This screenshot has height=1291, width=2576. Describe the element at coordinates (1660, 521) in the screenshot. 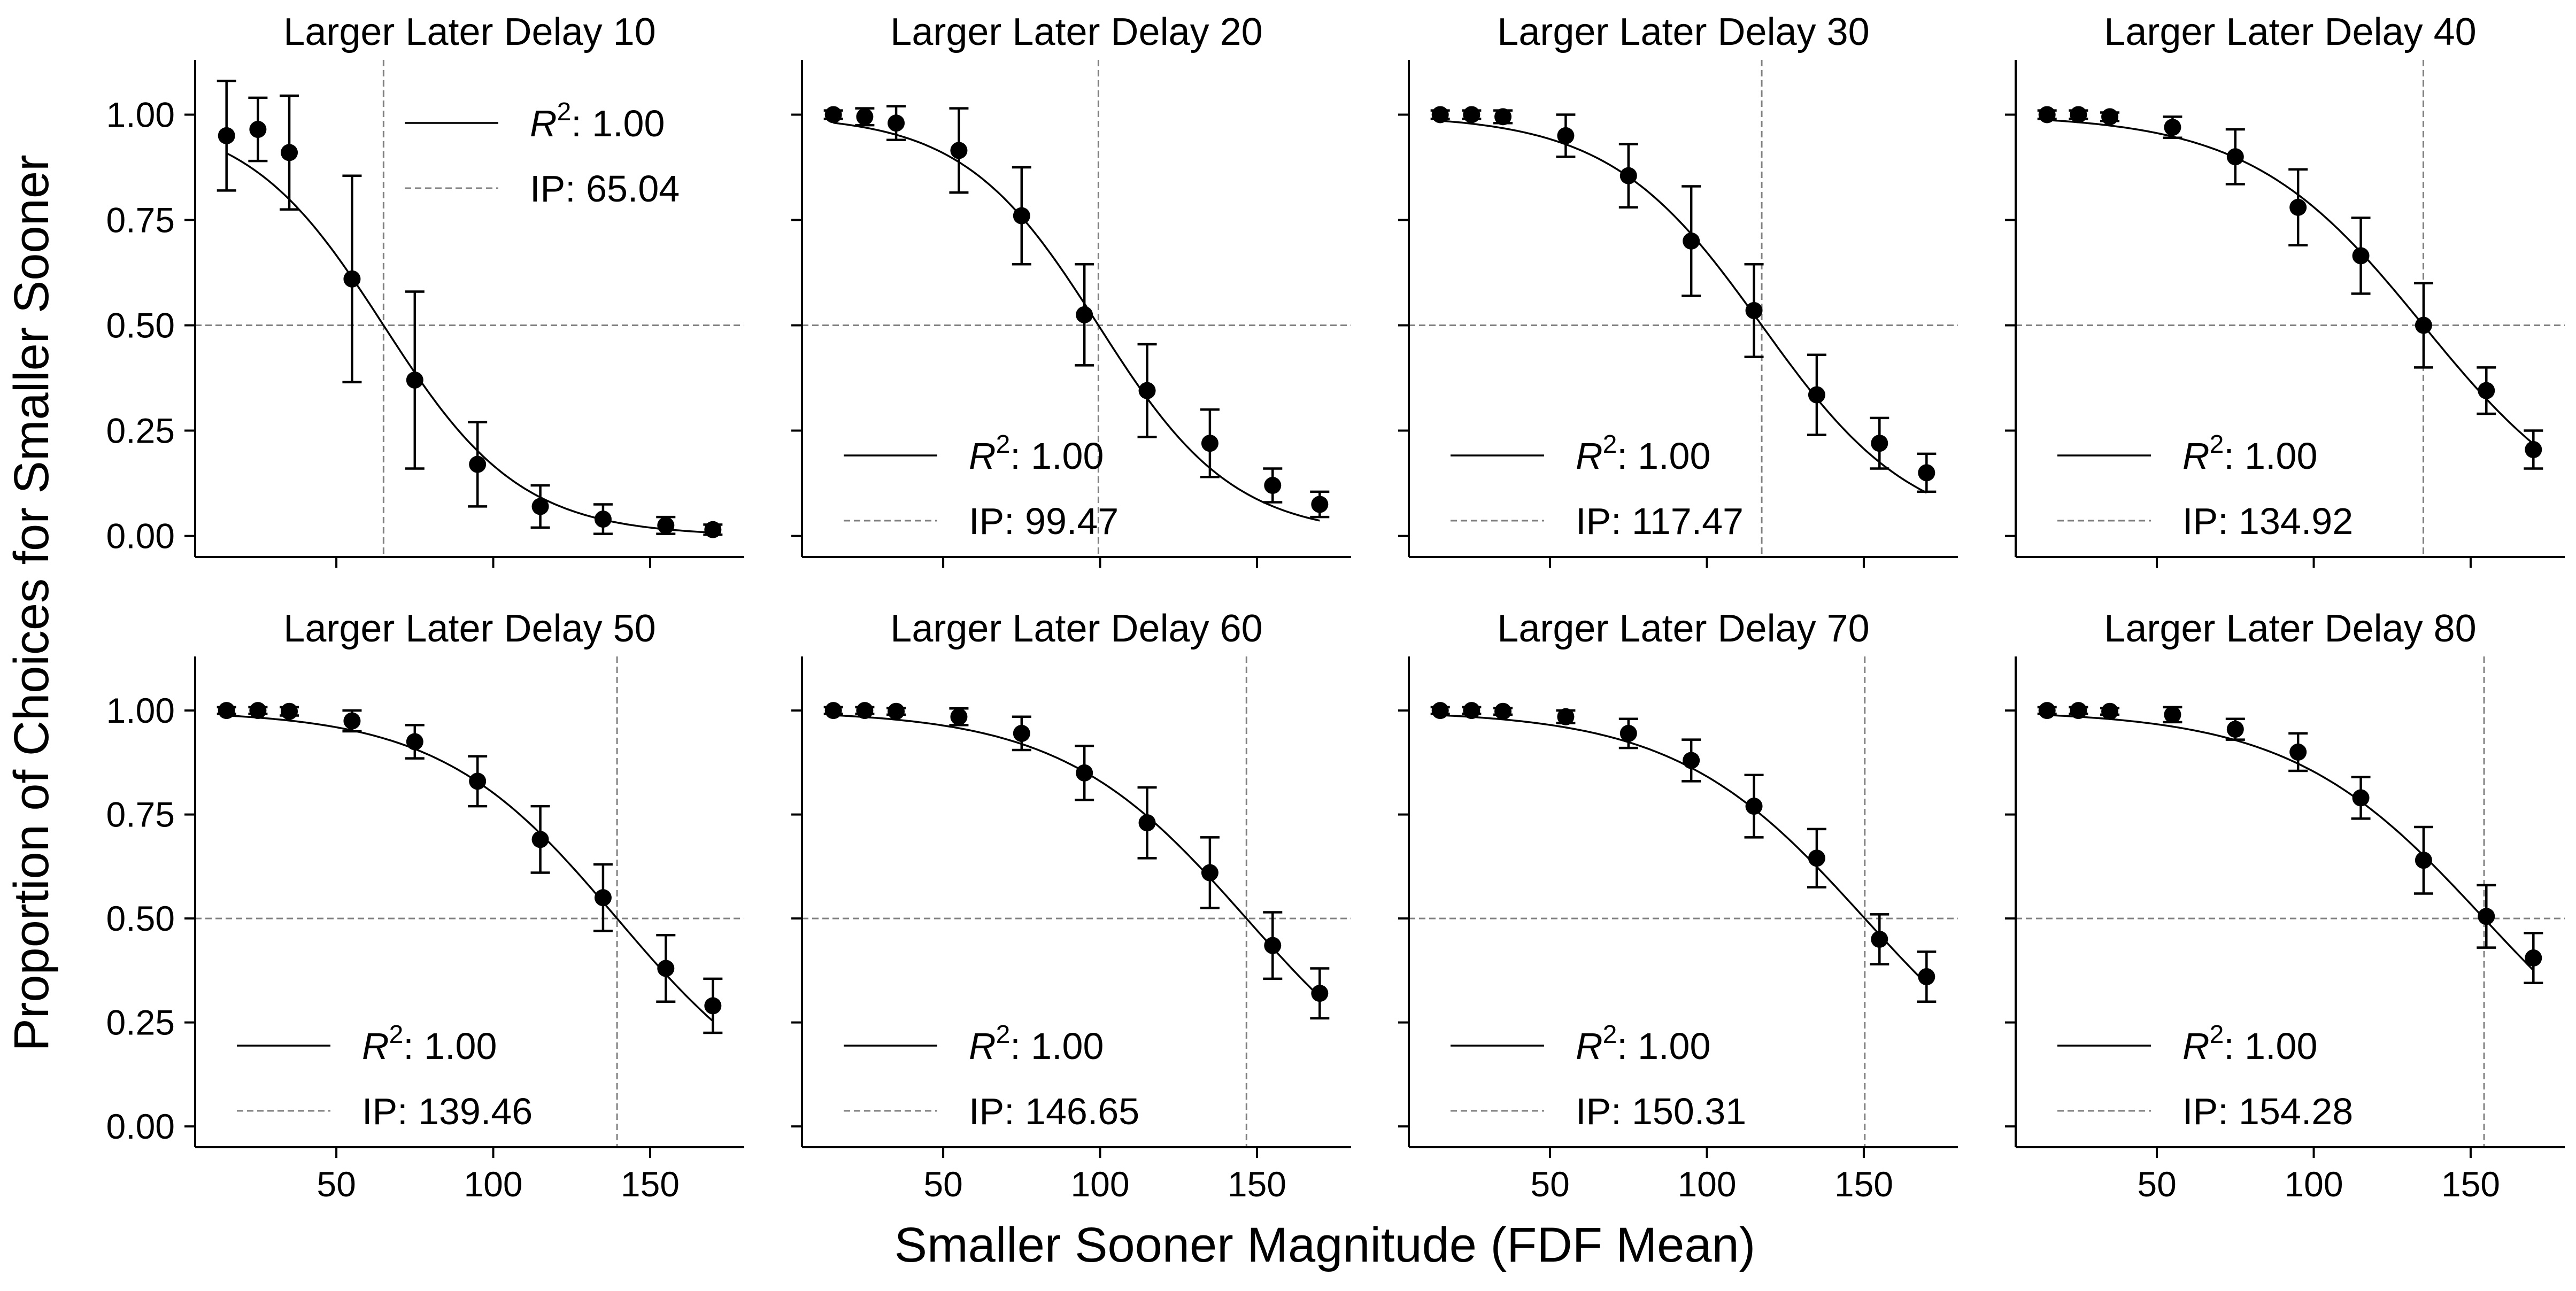

I see `legend-ip-label: IP: 117.47` at that location.